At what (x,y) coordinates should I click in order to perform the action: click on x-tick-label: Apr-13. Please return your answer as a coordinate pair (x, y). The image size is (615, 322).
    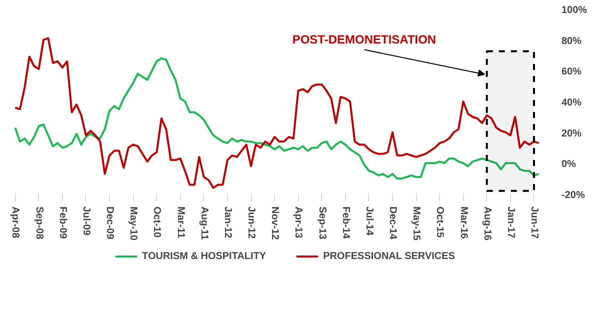
    Looking at the image, I should click on (298, 222).